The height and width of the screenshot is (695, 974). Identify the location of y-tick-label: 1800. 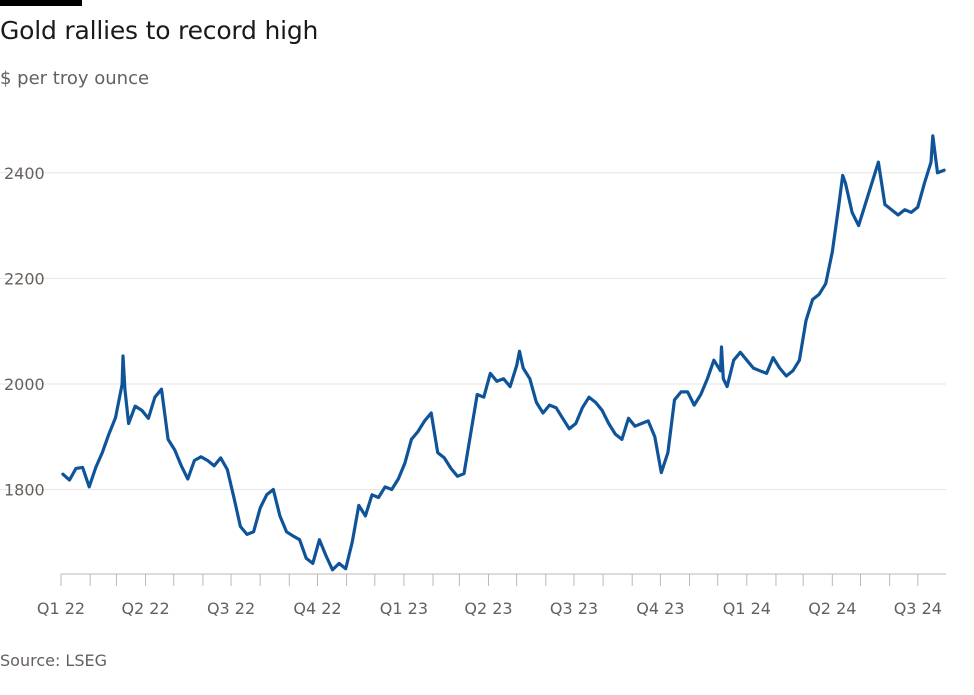
(24, 490).